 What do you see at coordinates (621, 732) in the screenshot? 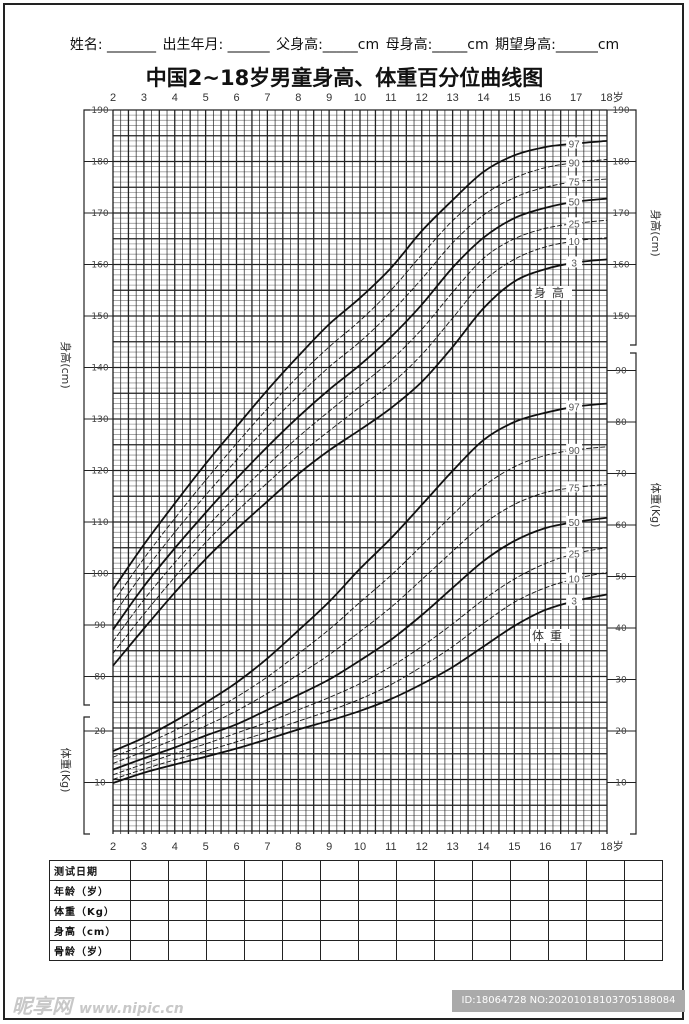
I see `weight-tick-right: 20` at bounding box center [621, 732].